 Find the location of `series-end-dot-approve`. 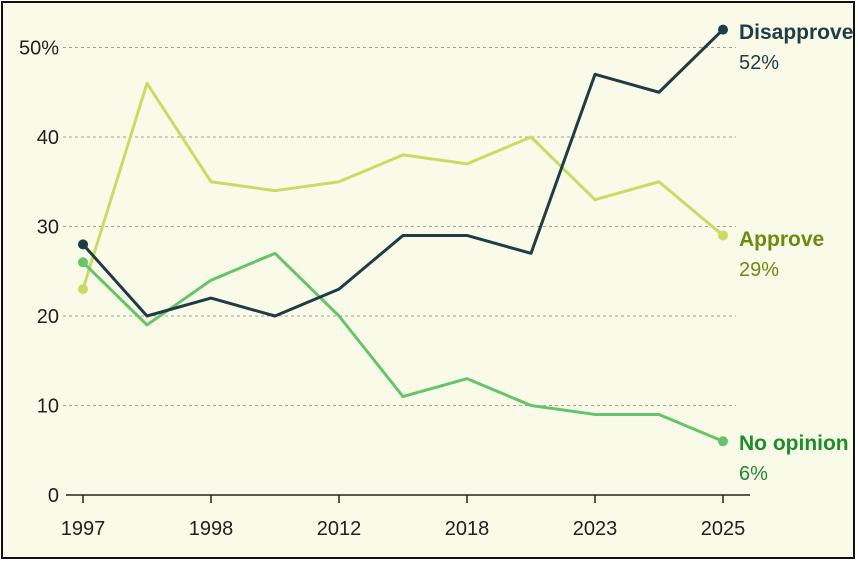

series-end-dot-approve is located at coordinates (723, 235).